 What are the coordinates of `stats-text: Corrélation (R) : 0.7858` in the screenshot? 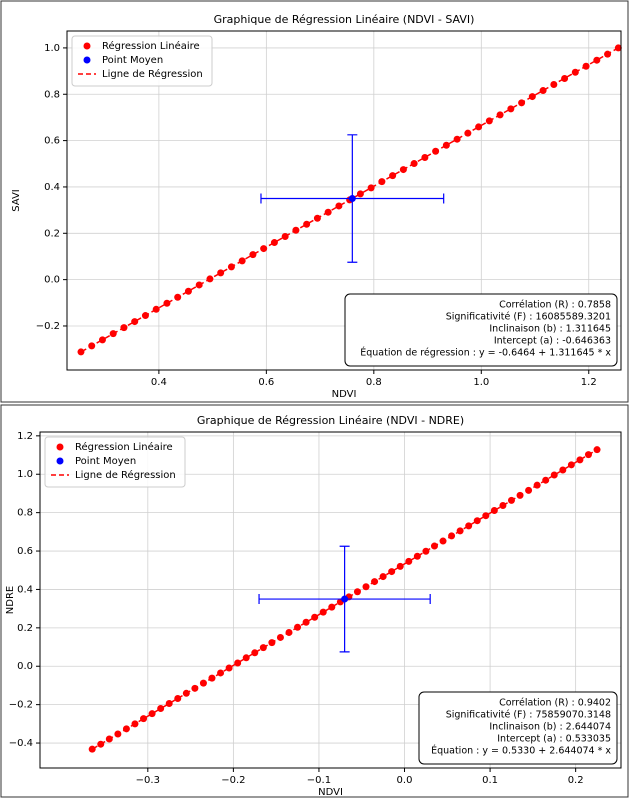 It's located at (555, 305).